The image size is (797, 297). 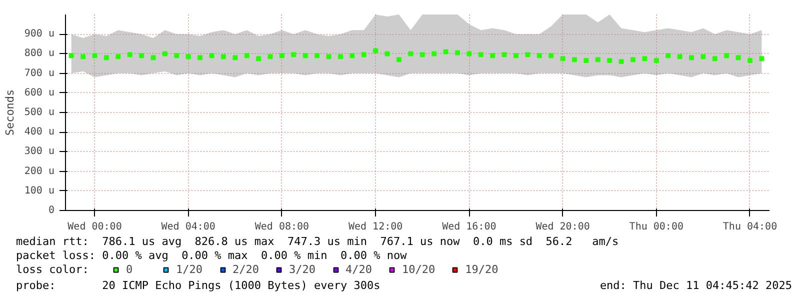 I want to click on y-tick-label: 0, so click(x=51, y=210).